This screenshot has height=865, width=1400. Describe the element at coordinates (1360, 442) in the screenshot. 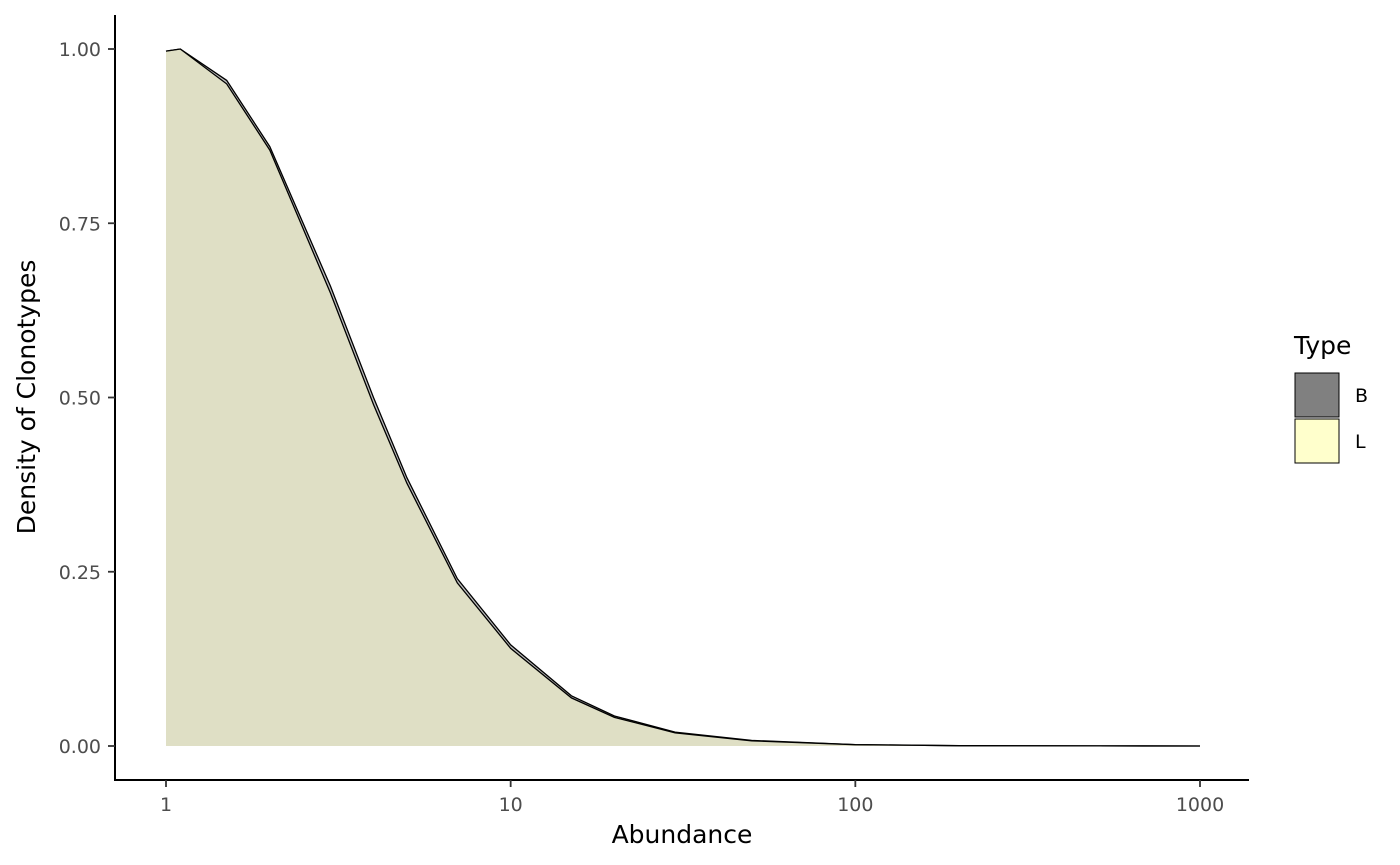

I see `legend-label-L: L` at that location.